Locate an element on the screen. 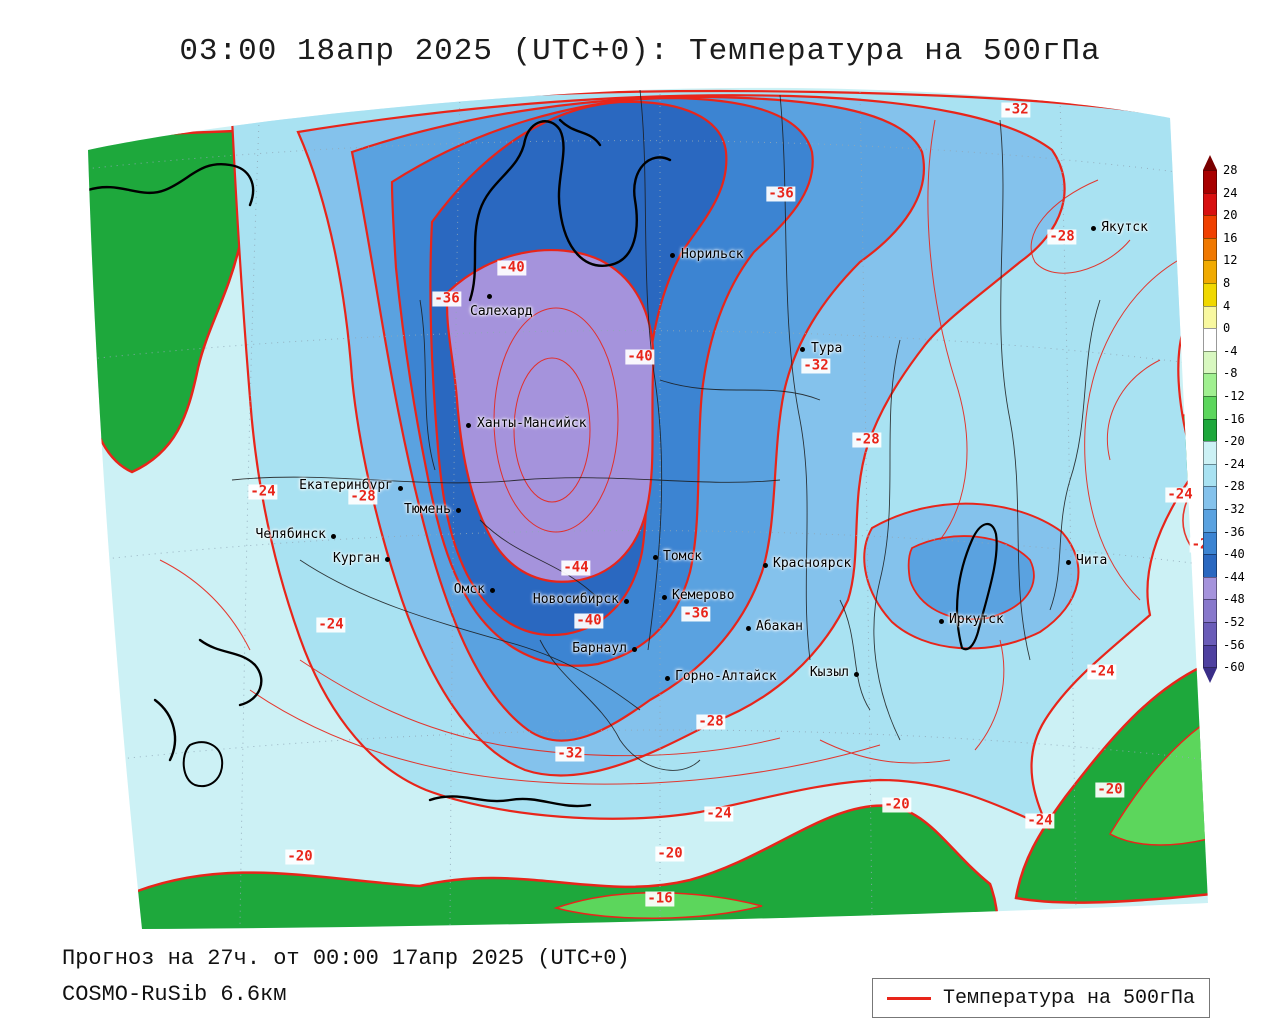 The height and width of the screenshot is (1024, 1280). colorbar-top-arrow is located at coordinates (1210, 162).